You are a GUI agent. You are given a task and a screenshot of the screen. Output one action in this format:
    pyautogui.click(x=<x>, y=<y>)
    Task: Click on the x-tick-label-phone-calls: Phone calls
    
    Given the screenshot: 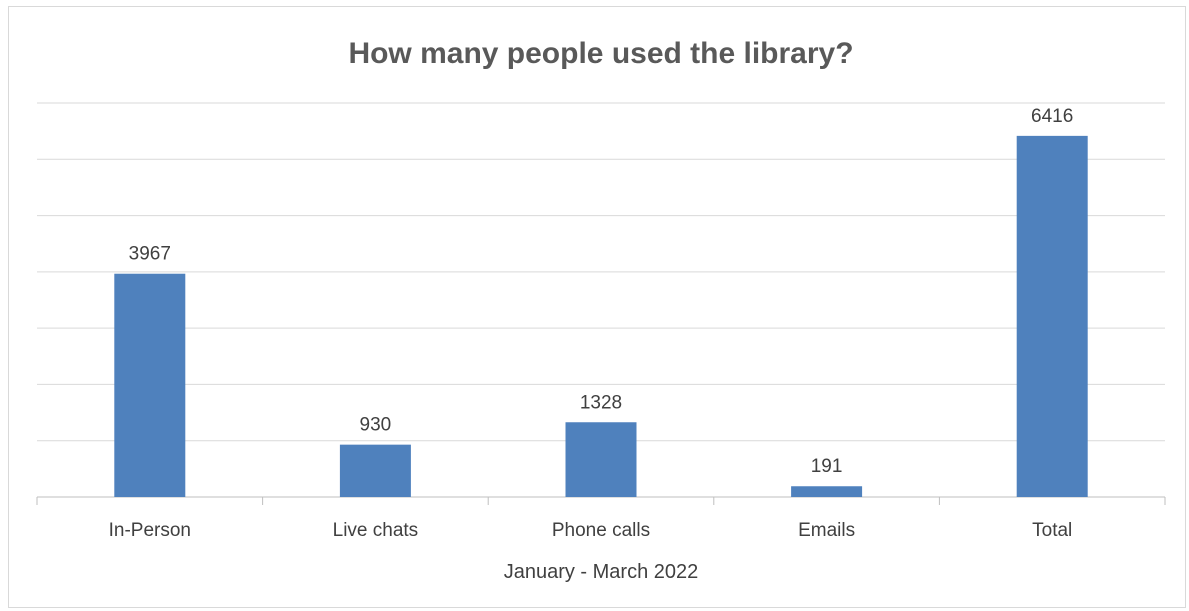 What is the action you would take?
    pyautogui.click(x=601, y=530)
    